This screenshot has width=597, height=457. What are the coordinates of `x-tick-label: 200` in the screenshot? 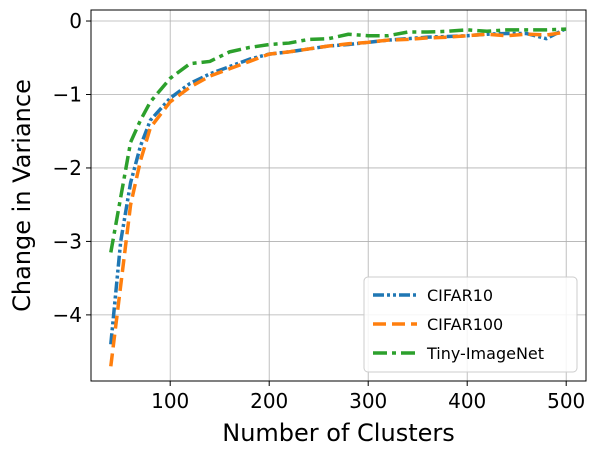 It's located at (269, 401).